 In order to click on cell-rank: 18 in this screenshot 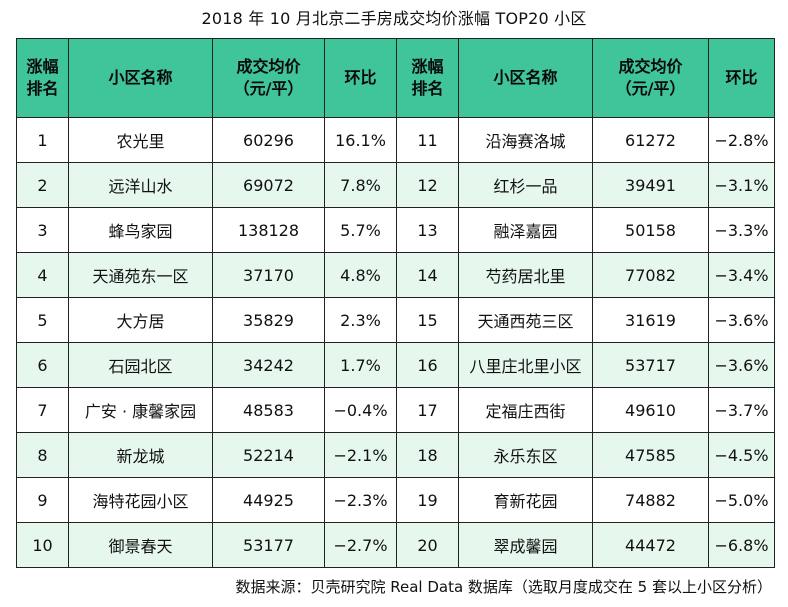, I will do `click(427, 455)`.